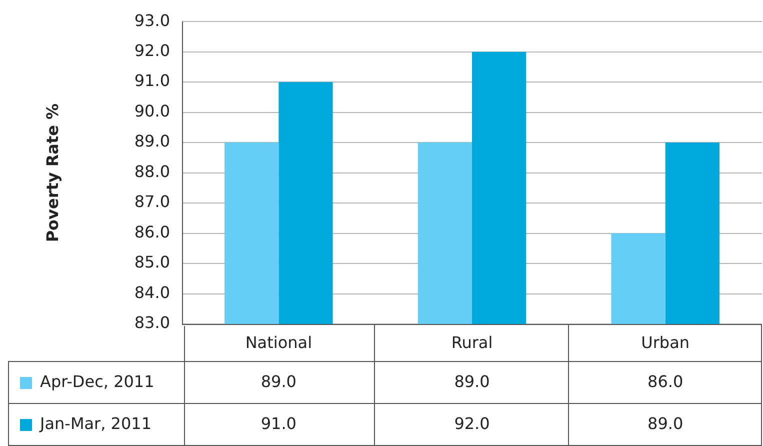 The image size is (763, 446). I want to click on y-tick-label: 92.0, so click(152, 50).